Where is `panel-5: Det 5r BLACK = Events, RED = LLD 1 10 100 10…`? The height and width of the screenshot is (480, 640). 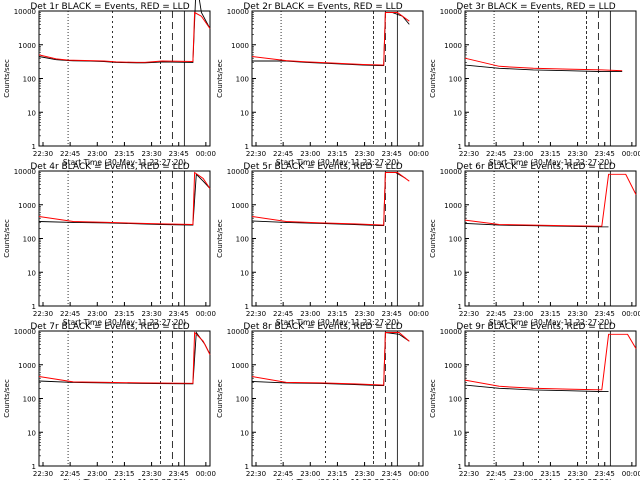 panel-5: Det 5r BLACK = Events, RED = LLD 1 10 100 10… is located at coordinates (322, 244).